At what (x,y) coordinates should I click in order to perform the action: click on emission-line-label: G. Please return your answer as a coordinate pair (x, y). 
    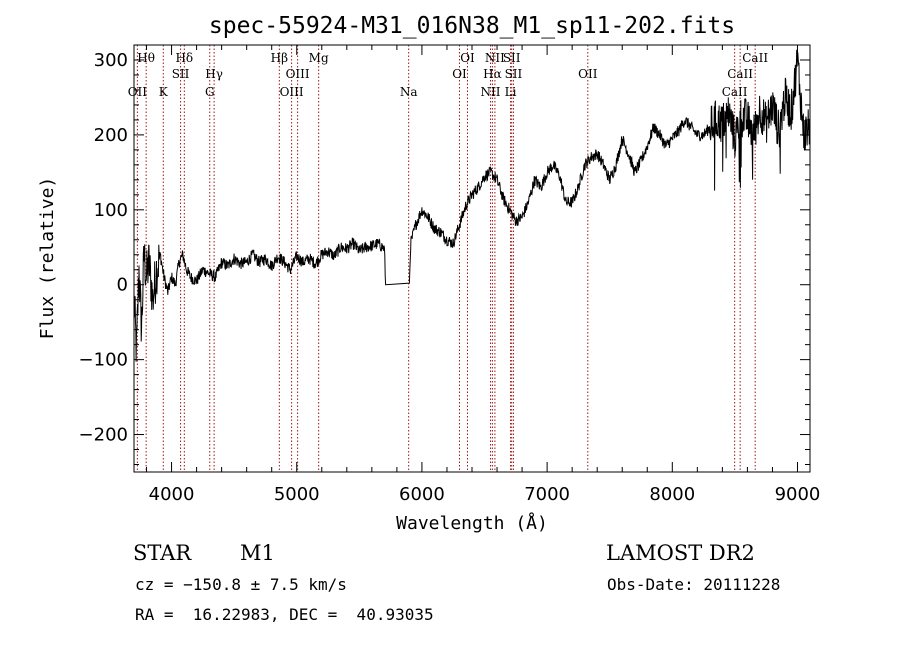
    Looking at the image, I should click on (210, 92).